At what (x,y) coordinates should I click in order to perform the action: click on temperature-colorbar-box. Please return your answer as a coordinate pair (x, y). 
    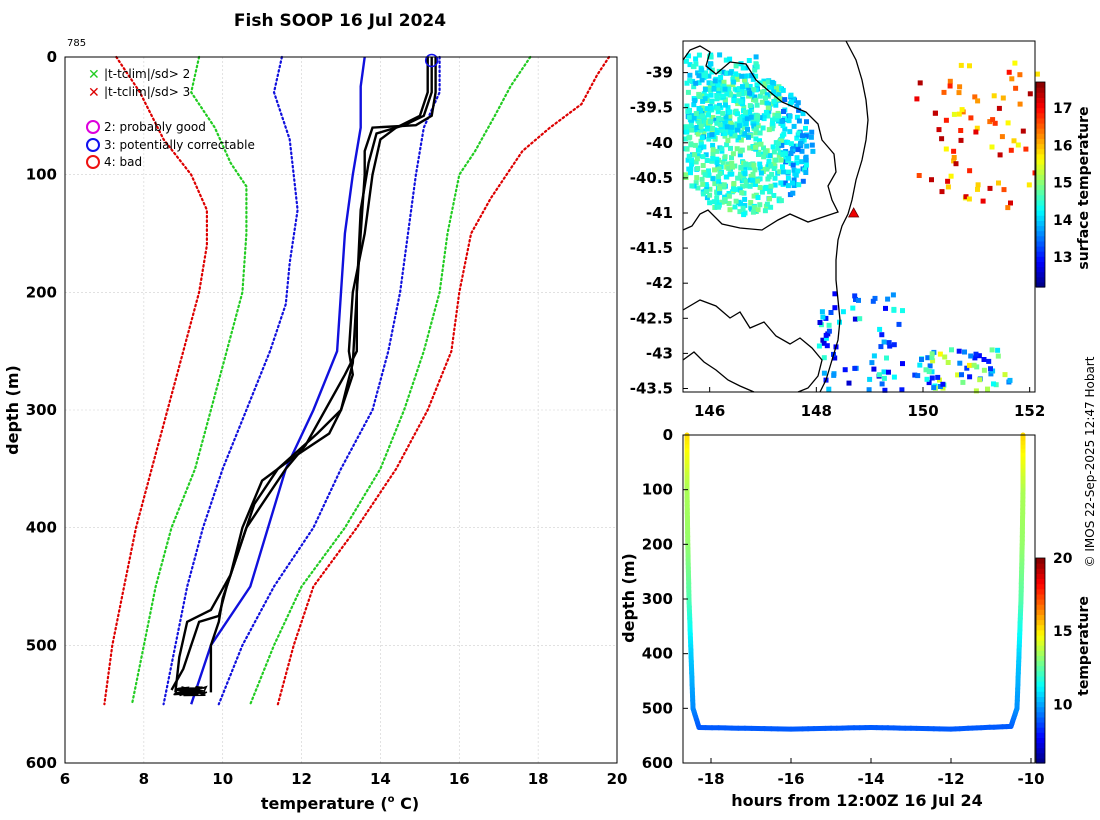
    Looking at the image, I should click on (1040, 660).